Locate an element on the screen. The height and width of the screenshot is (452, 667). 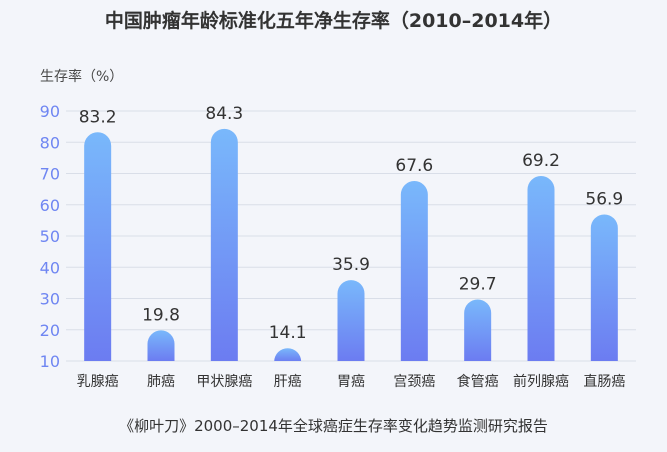
y-tick-label-50: 50 is located at coordinates (50, 236).